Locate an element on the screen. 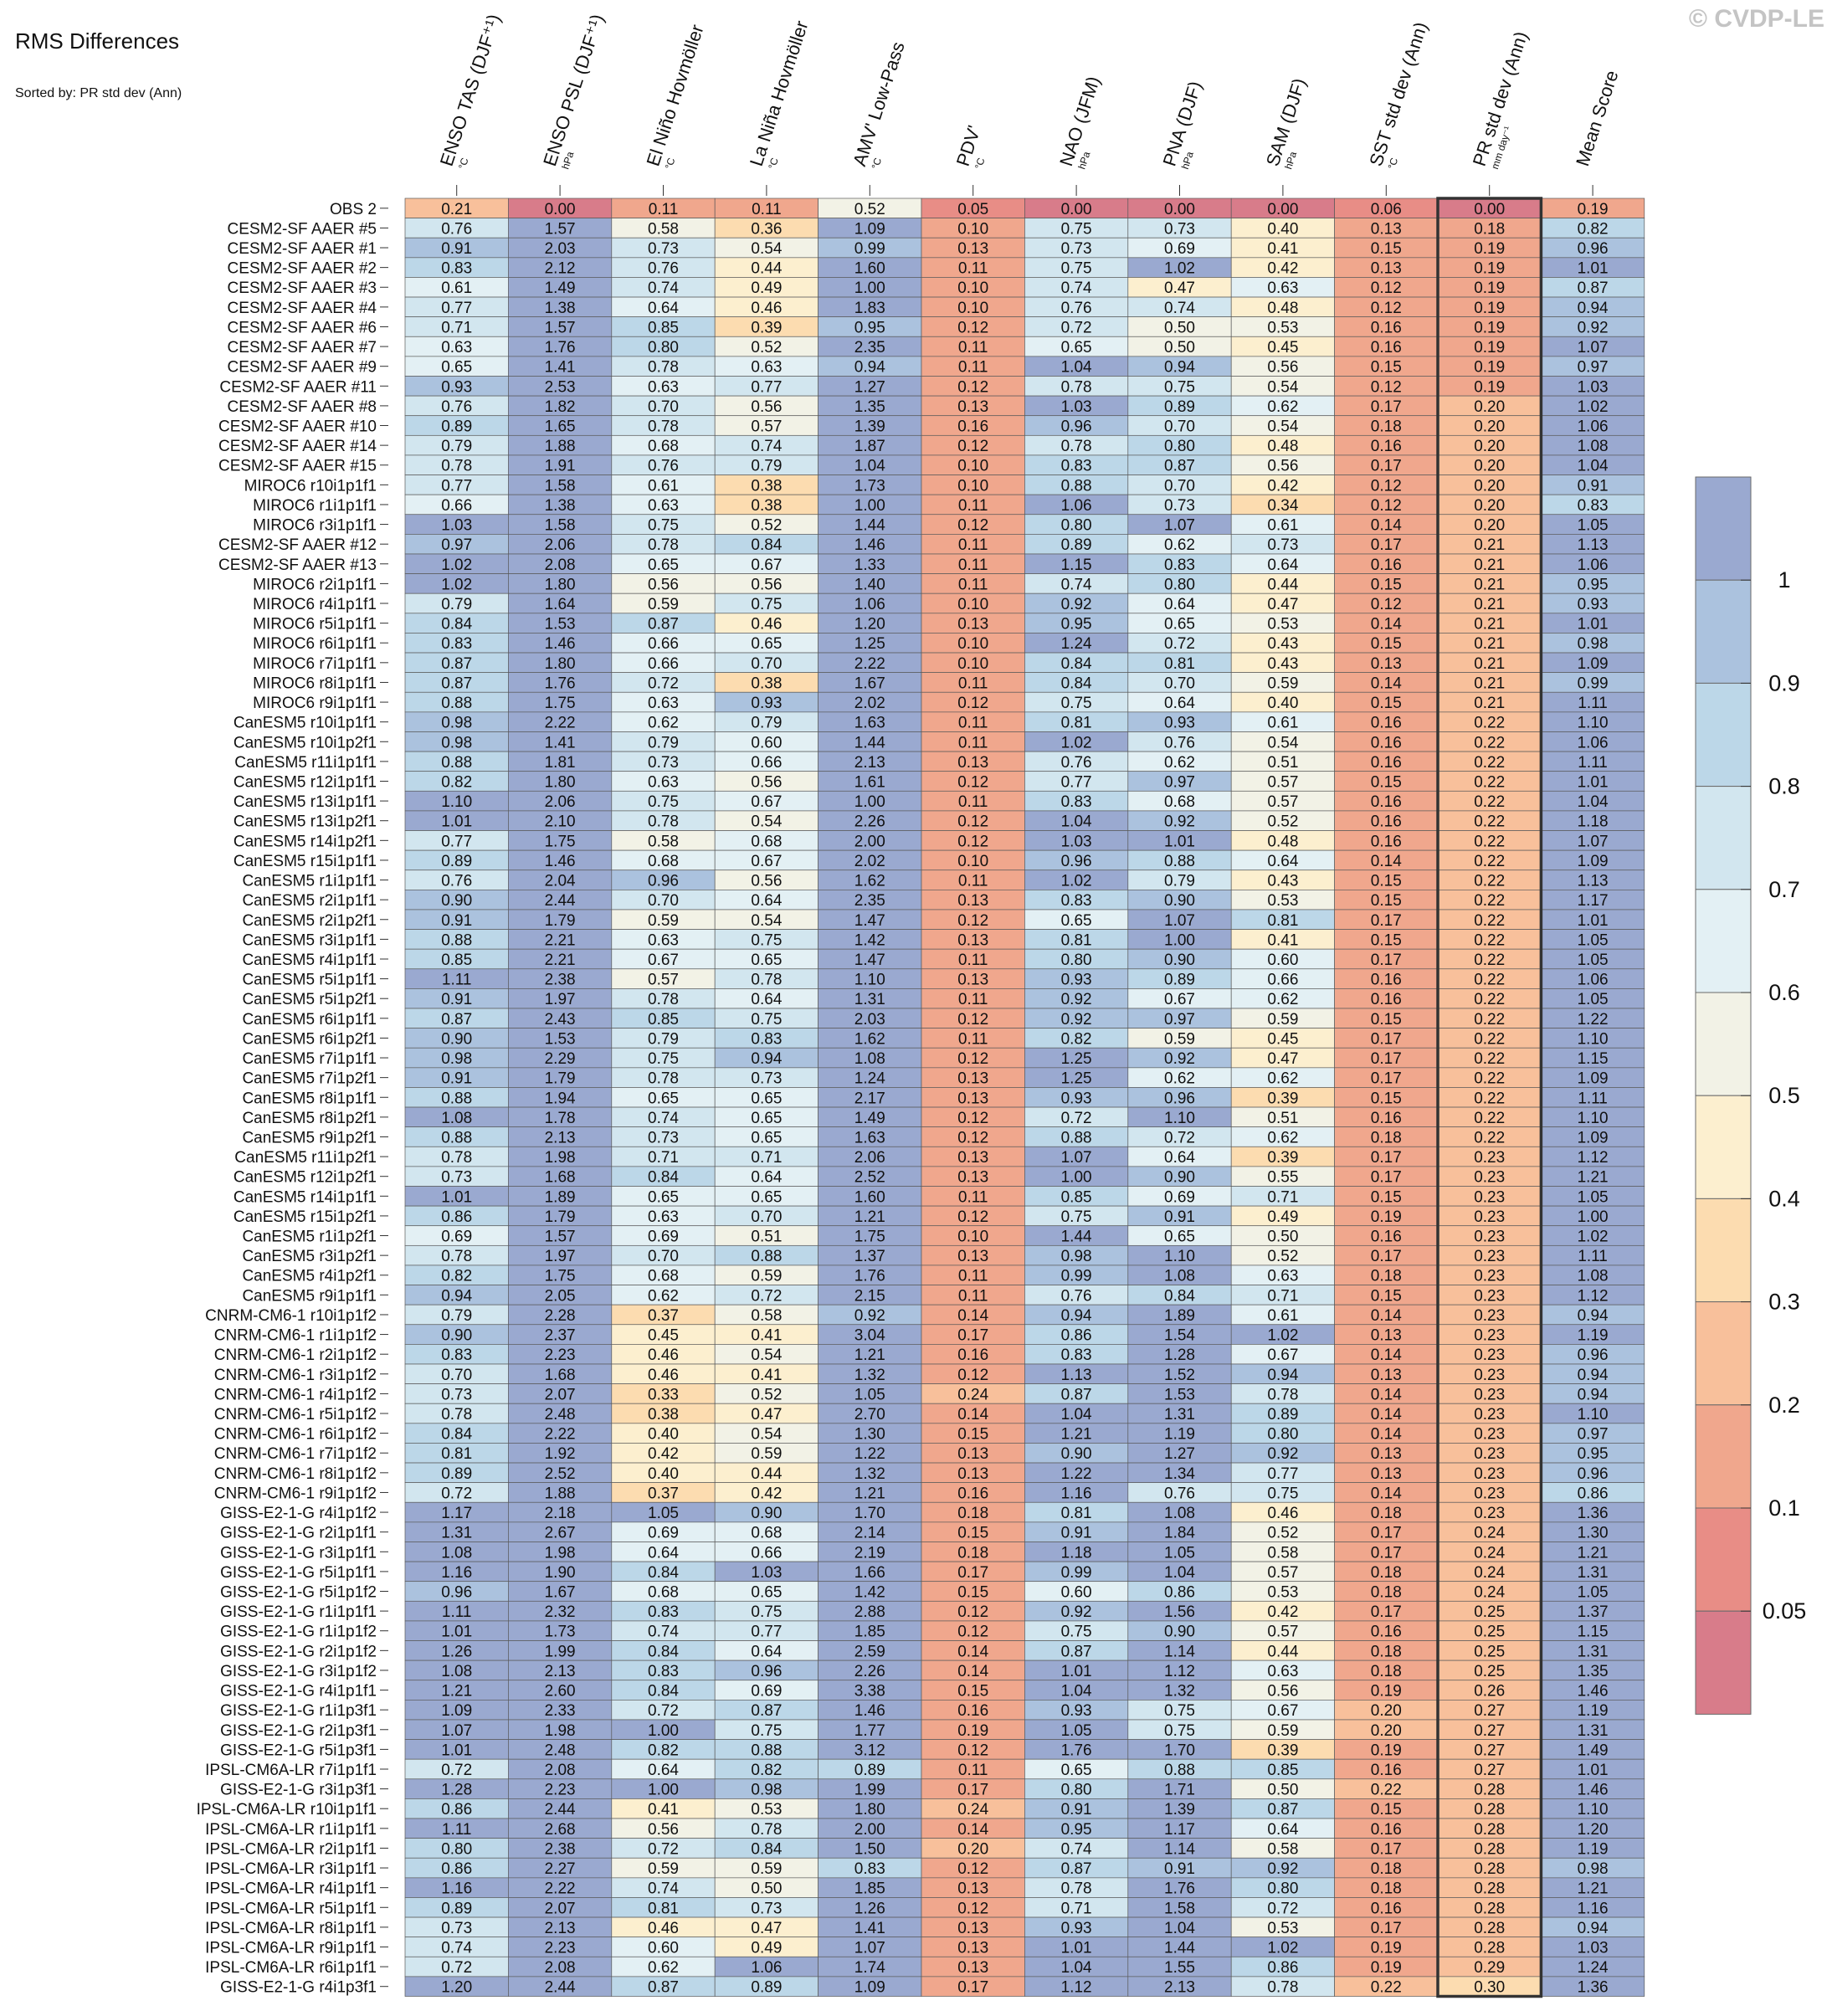 This screenshot has height=2016, width=1832. cell-value: 0.41 is located at coordinates (1282, 940).